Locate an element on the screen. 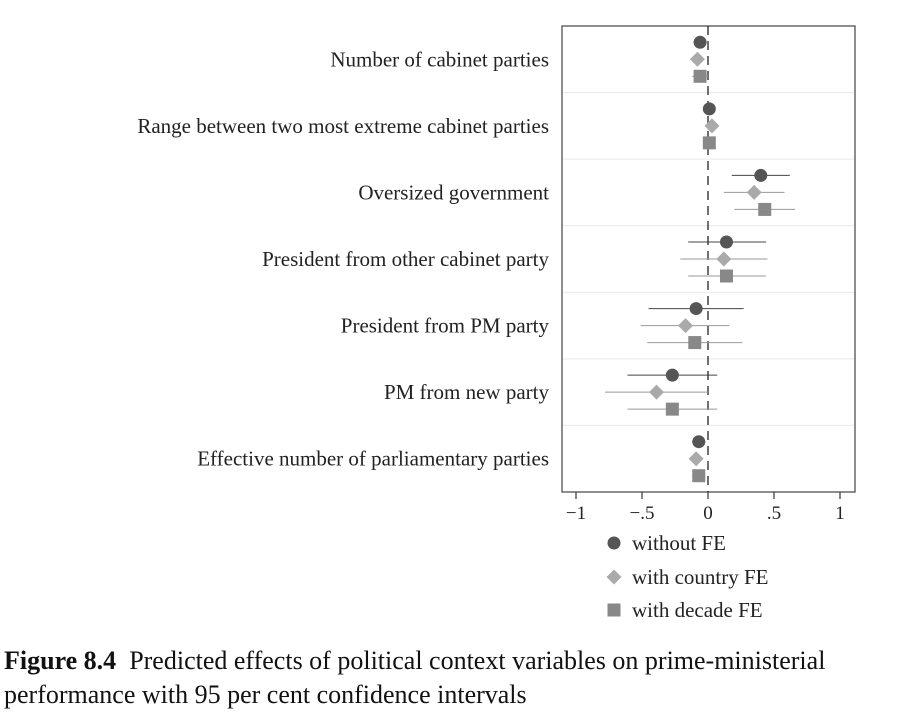 The image size is (921, 722). x-axis-ticks: −1 −.5 0 .5 1 is located at coordinates (705, 508).